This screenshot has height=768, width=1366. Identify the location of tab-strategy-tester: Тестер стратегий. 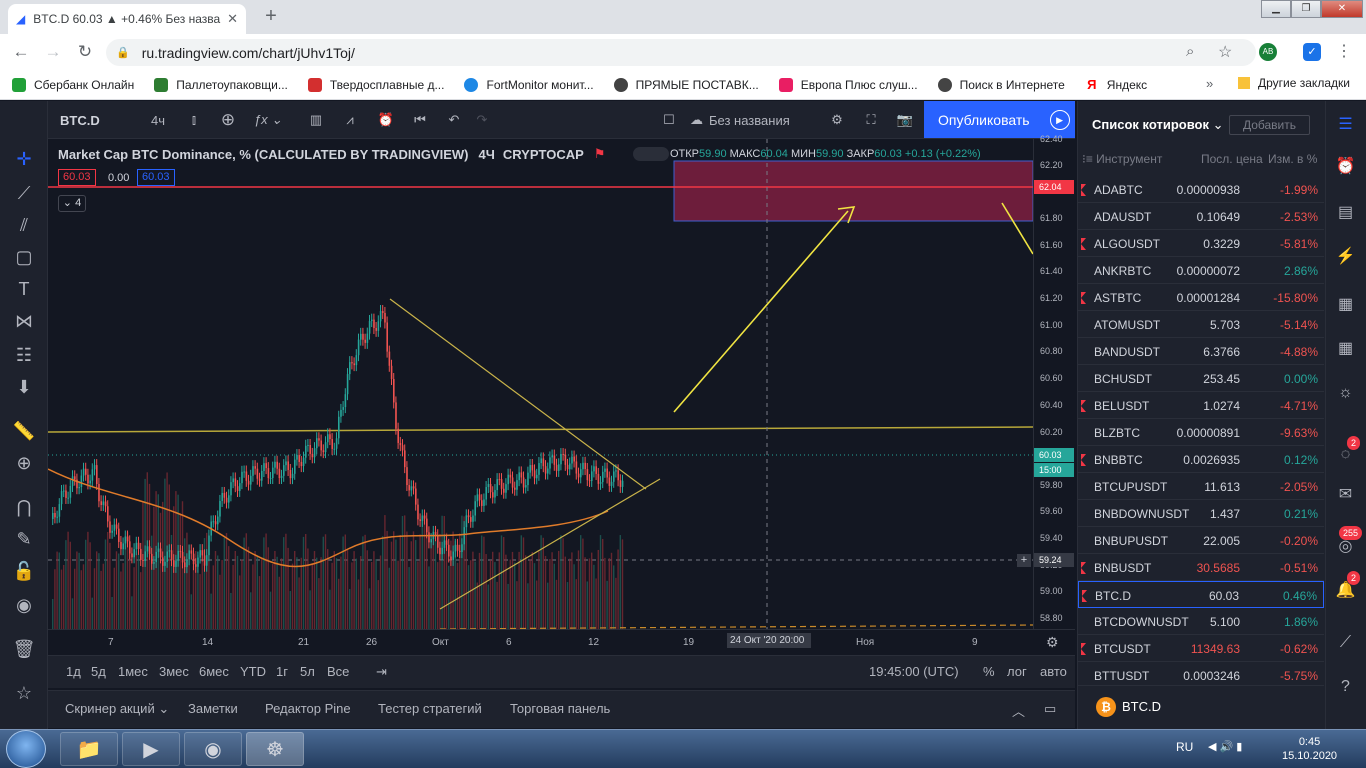
(430, 708).